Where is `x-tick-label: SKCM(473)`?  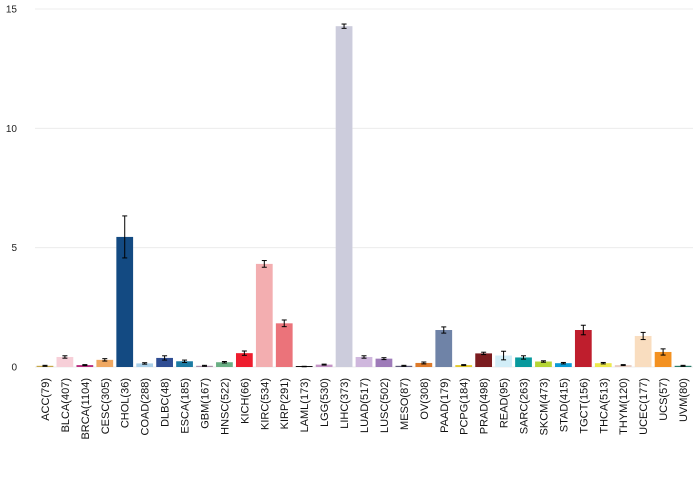
x-tick-label: SKCM(473) is located at coordinates (544, 406).